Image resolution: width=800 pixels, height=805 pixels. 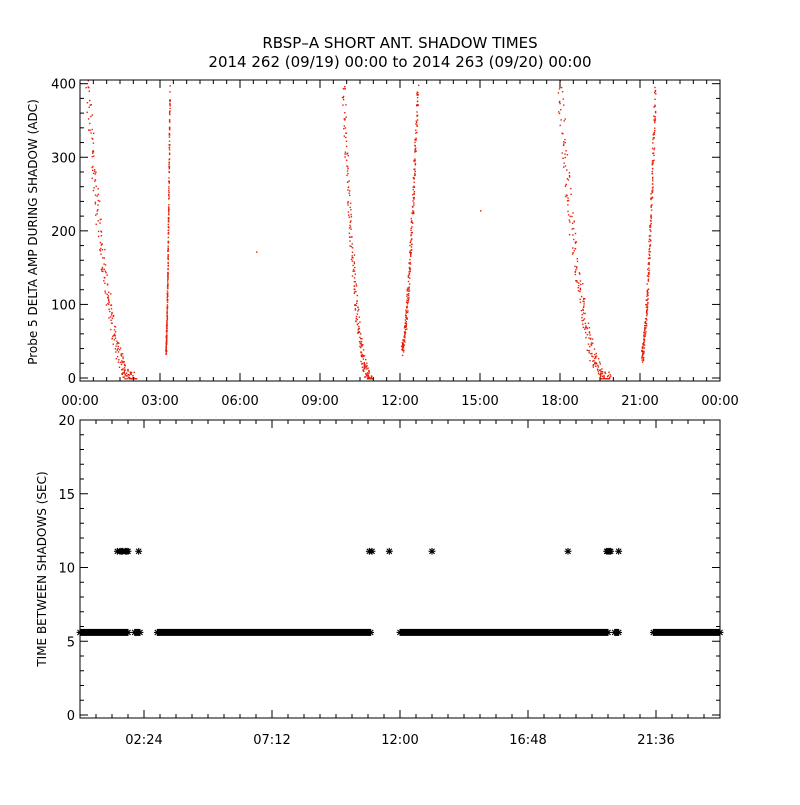 What do you see at coordinates (42, 569) in the screenshot?
I see `bottom-panel-y-axis-label: TIME BETWEEN SHADOWS (SEC)` at bounding box center [42, 569].